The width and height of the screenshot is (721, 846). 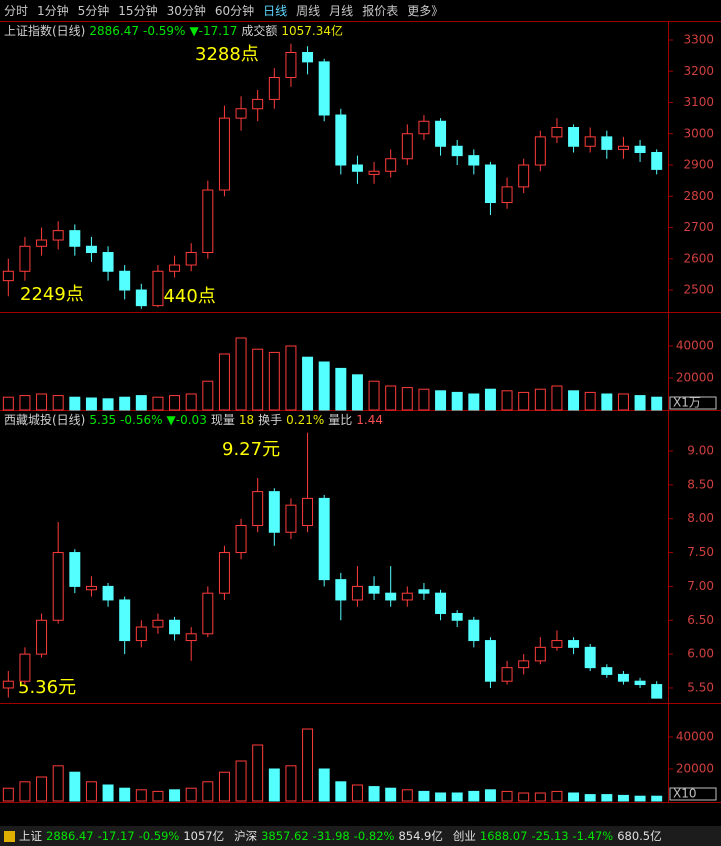 I want to click on y-tick-label: 2600, so click(x=698, y=258).